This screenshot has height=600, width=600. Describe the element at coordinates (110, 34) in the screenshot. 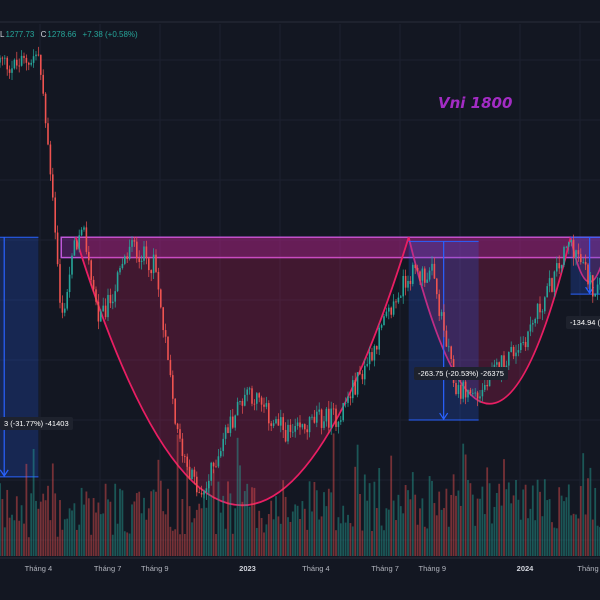

I see `change-value: +7.38 (+0.58%)` at that location.